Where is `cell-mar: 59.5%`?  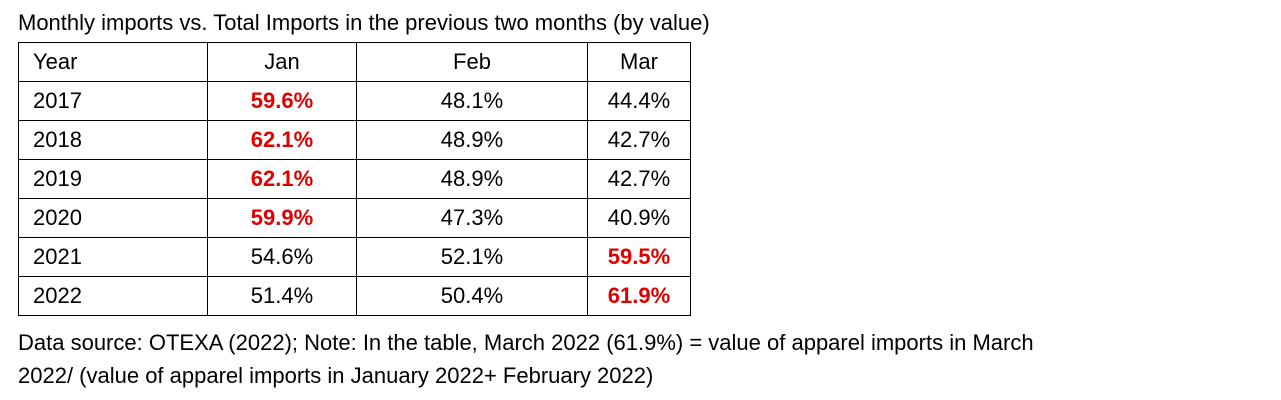 cell-mar: 59.5% is located at coordinates (639, 257).